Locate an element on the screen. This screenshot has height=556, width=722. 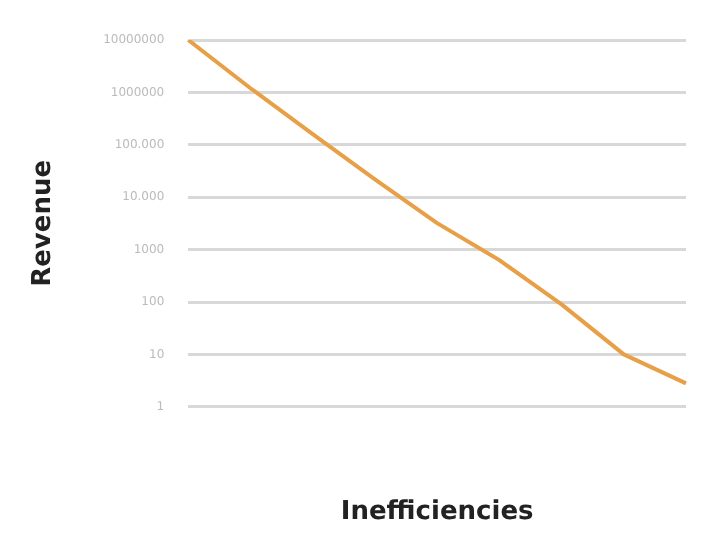
y-axis-title: Revenue is located at coordinates (43, 223).